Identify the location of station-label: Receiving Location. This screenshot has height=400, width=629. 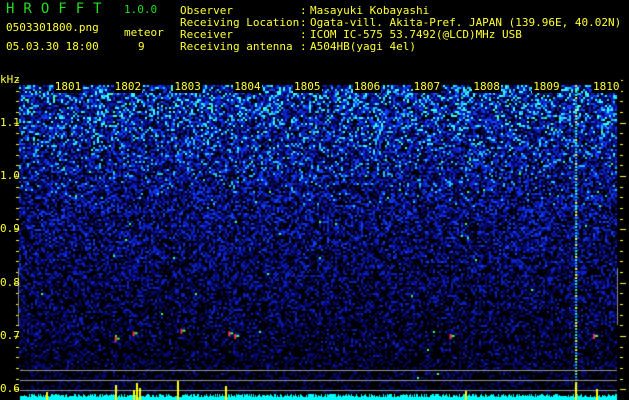
(240, 22).